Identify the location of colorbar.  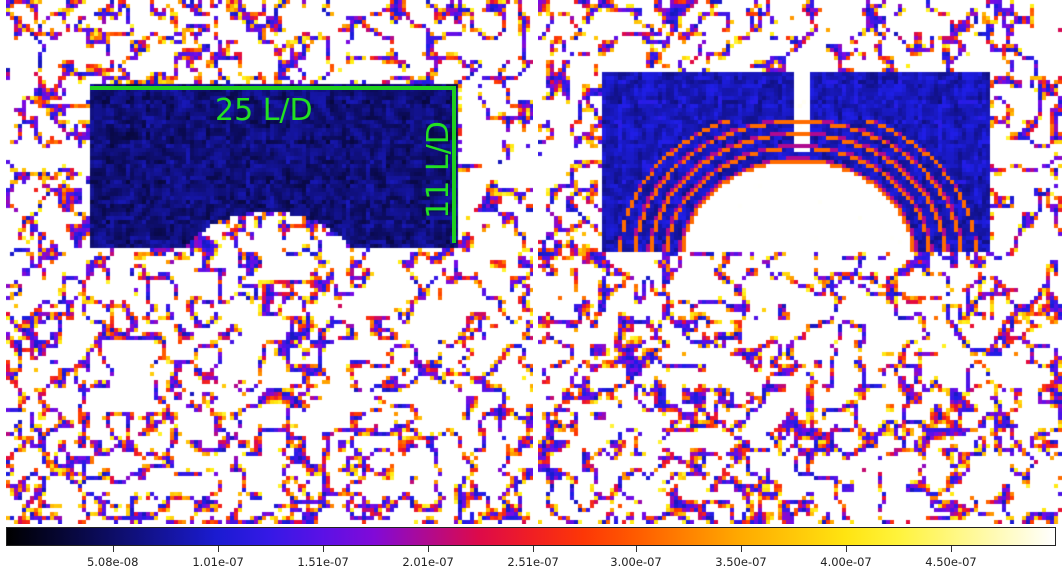
(531, 536).